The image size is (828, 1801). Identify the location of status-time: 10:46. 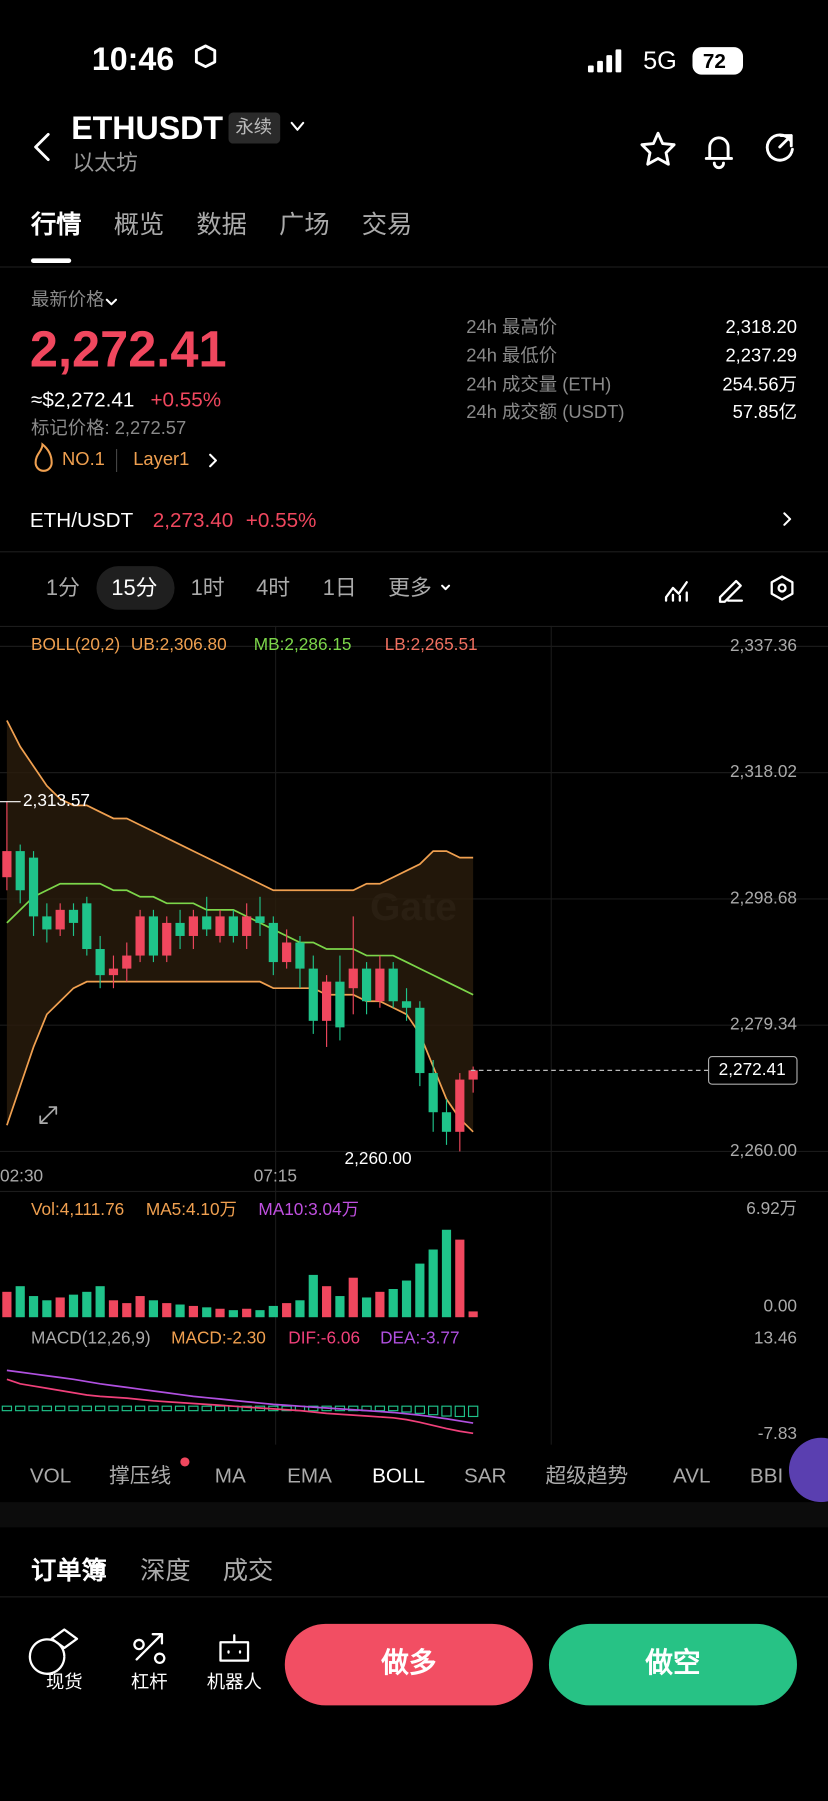
(133, 59).